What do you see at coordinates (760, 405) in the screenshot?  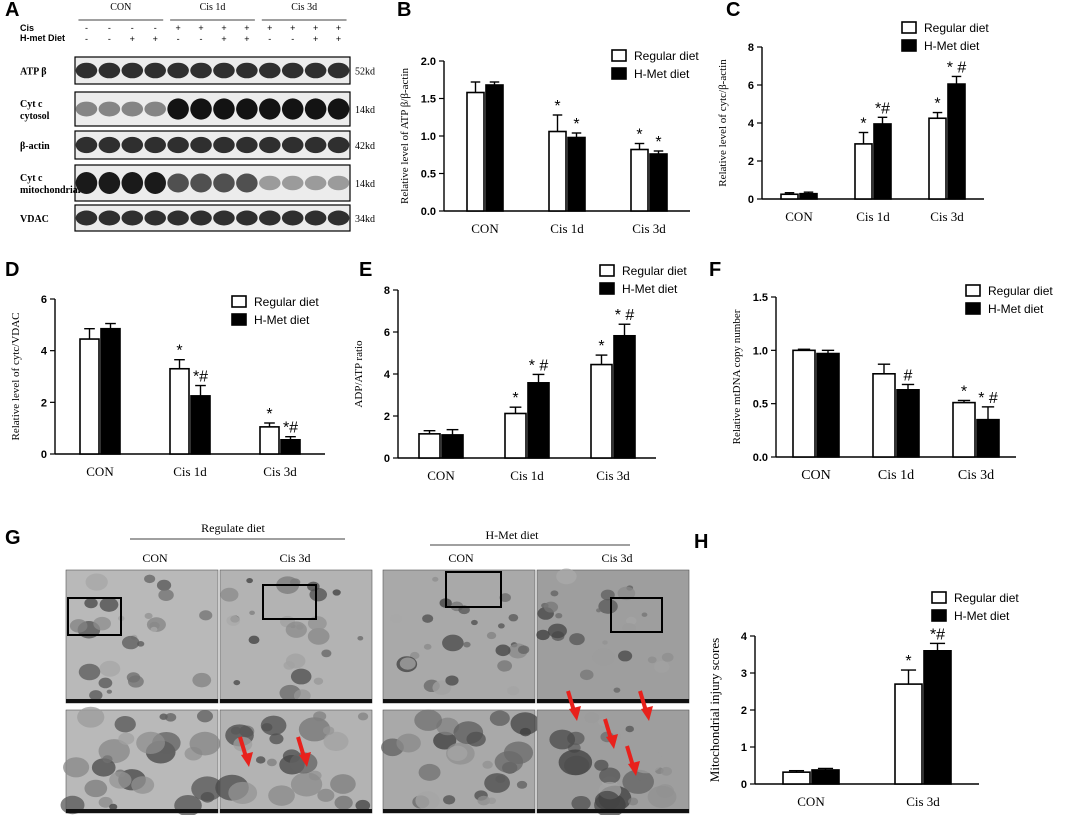 I see `y-tick-label: 0.5` at bounding box center [760, 405].